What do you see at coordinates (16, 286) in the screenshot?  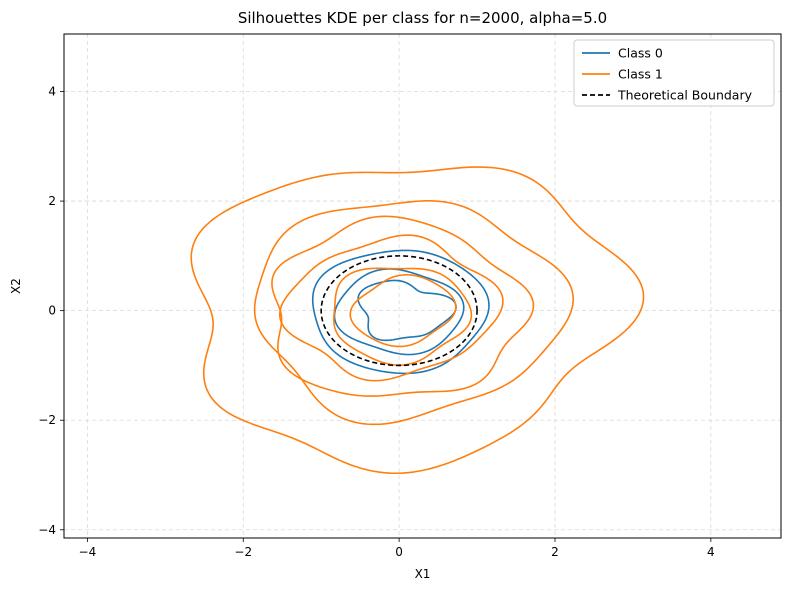 I see `y-axis-label: X2` at bounding box center [16, 286].